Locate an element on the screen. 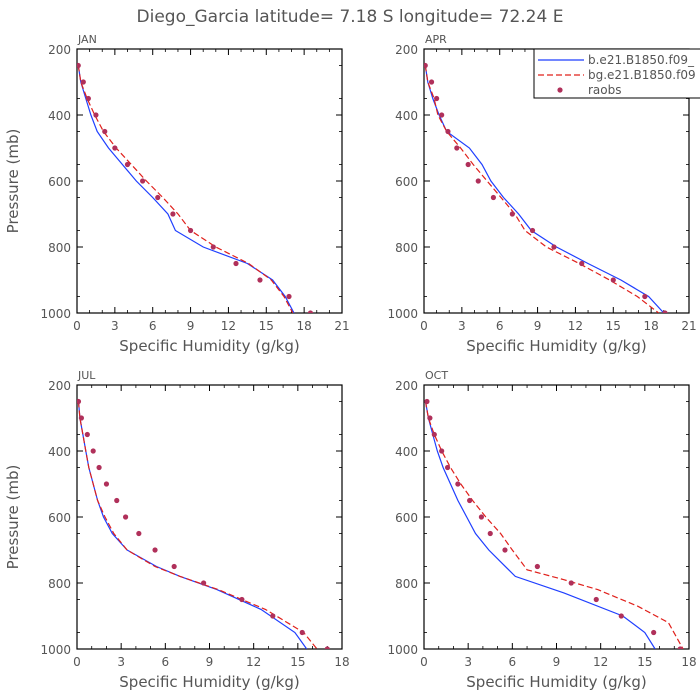 The image size is (700, 700). data-layer is located at coordinates (195, 187).